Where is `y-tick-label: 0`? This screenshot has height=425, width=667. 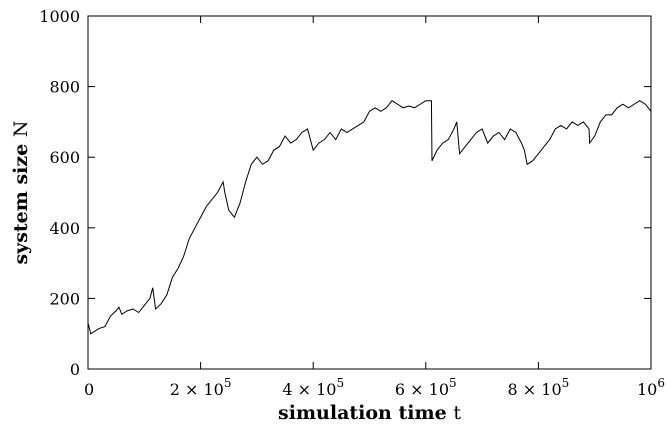
y-tick-label: 0 is located at coordinates (75, 369).